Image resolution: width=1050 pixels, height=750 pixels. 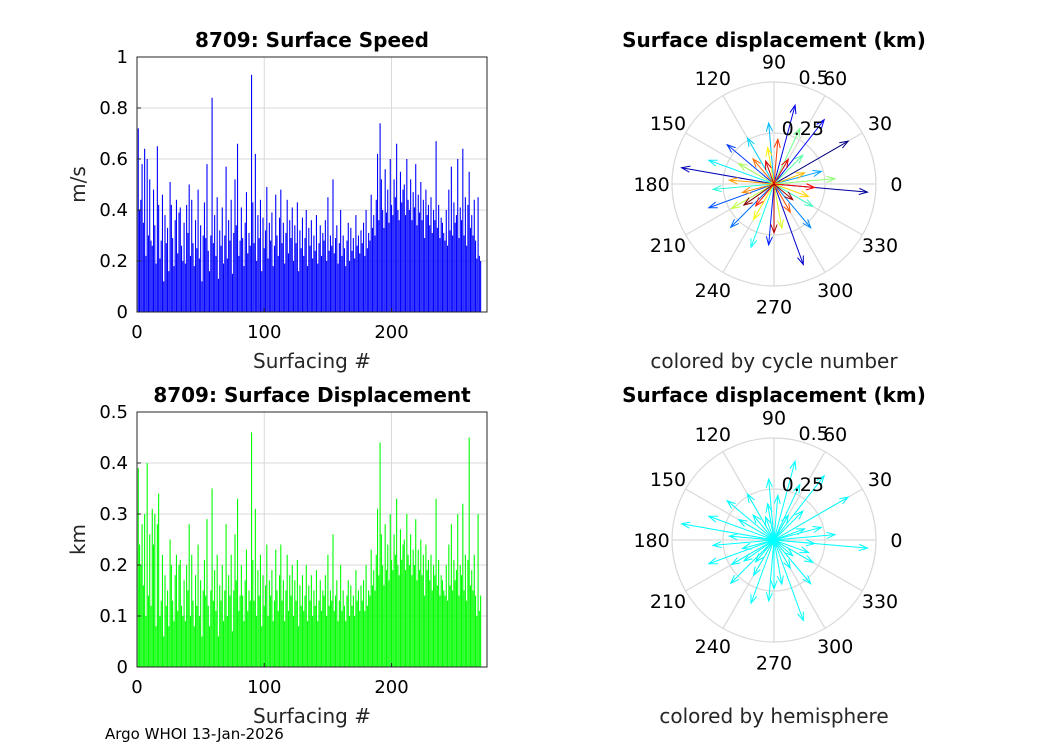 What do you see at coordinates (835, 291) in the screenshot?
I see `angle-label: 300` at bounding box center [835, 291].